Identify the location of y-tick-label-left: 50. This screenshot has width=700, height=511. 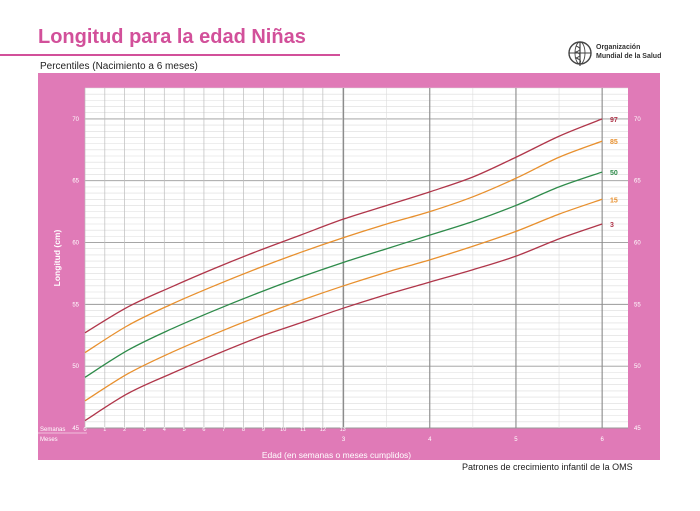
(75, 367).